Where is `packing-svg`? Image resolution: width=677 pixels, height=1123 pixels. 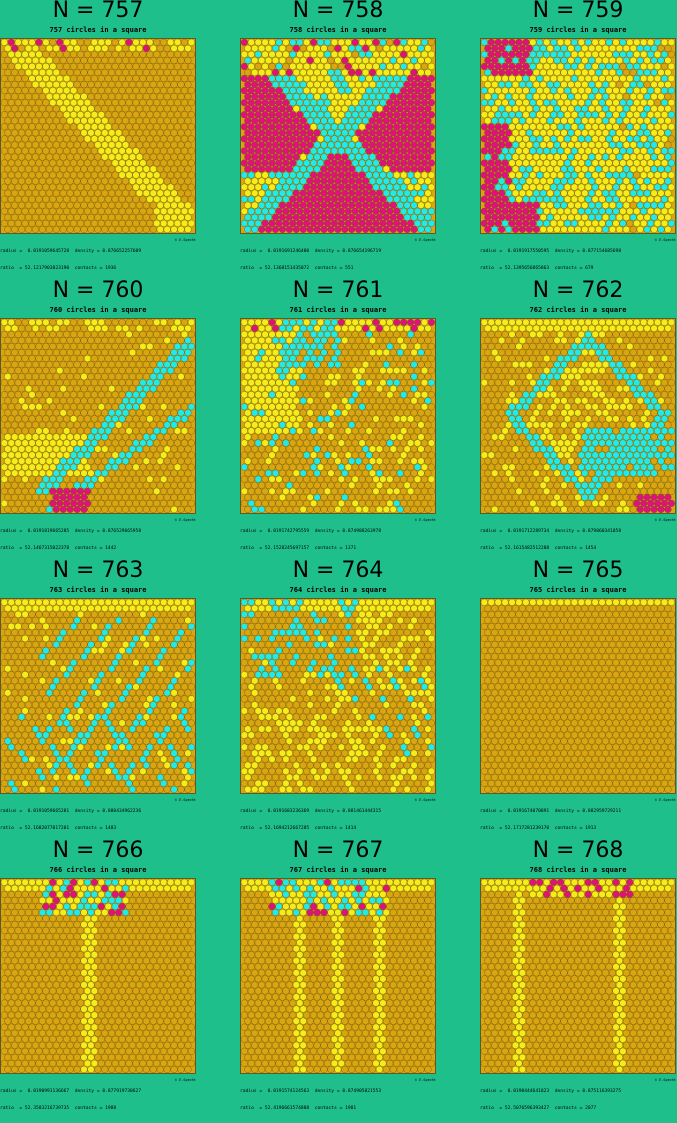
packing-svg is located at coordinates (338, 416).